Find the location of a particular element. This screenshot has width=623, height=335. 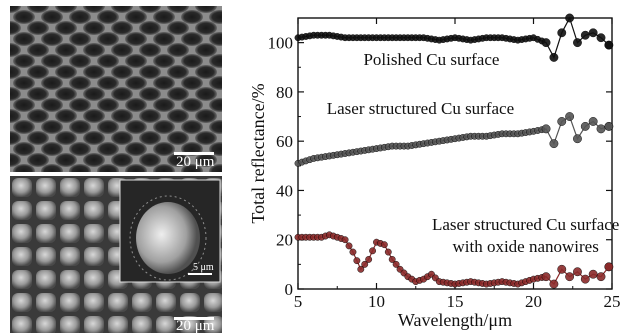

x-tick-label: 25 is located at coordinates (612, 301).